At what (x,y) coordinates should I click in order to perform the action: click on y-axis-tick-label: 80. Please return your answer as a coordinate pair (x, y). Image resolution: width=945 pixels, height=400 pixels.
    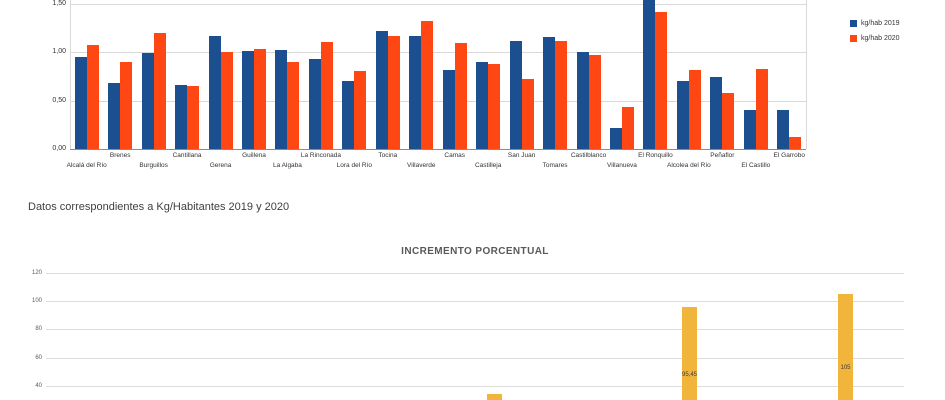
    Looking at the image, I should click on (38, 329).